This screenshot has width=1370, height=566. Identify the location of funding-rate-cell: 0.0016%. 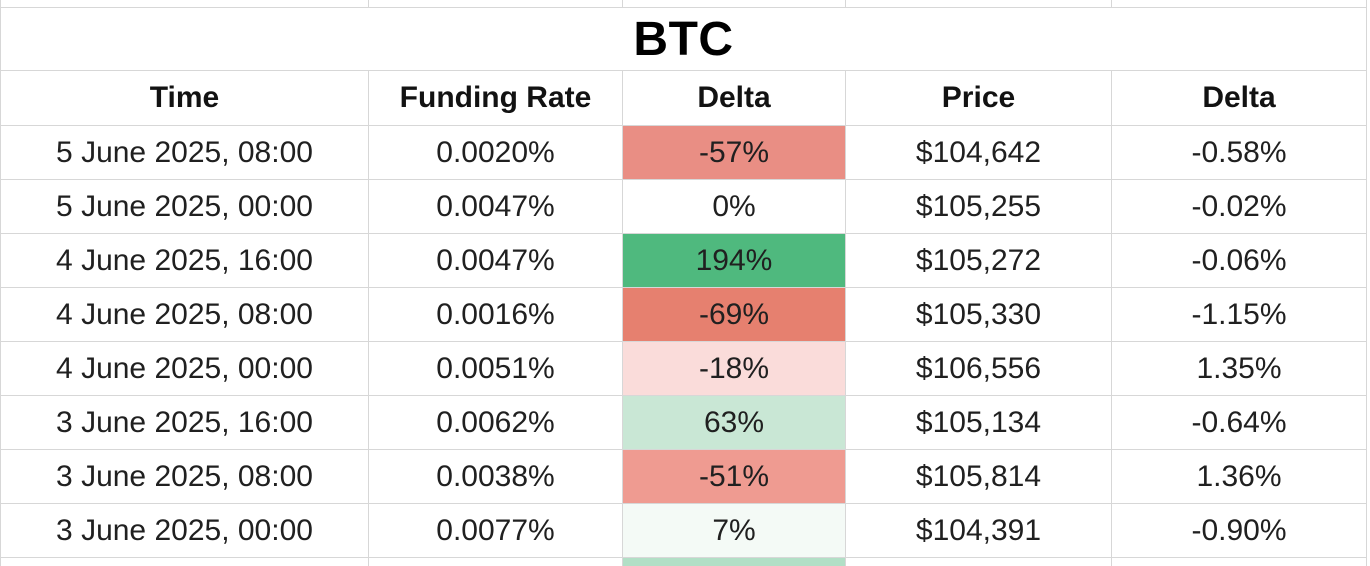
(496, 315).